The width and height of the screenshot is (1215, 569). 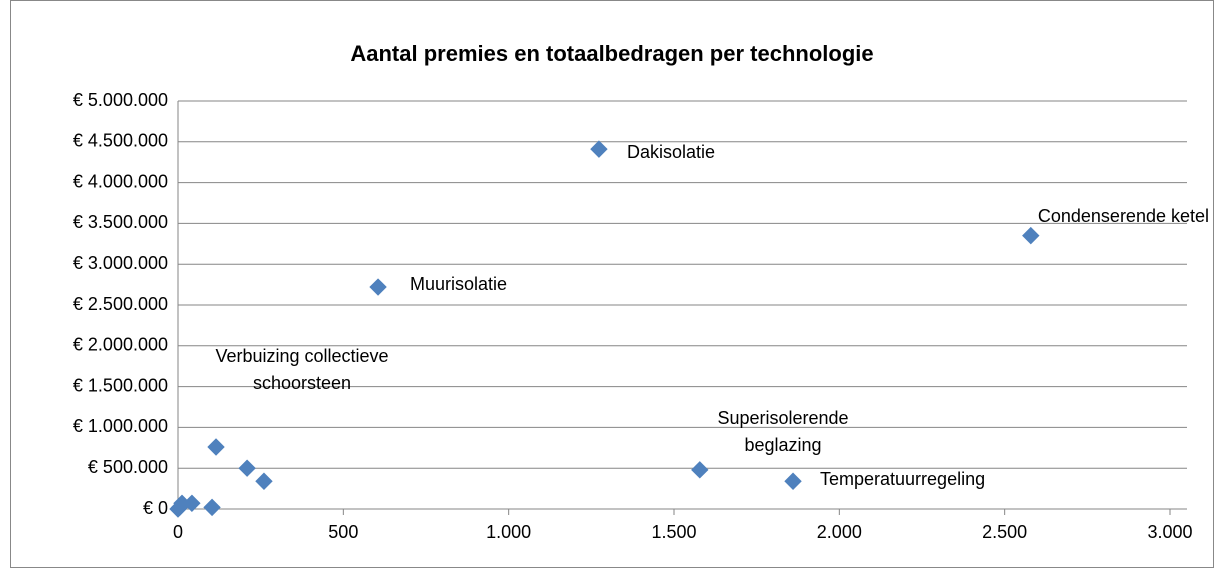 What do you see at coordinates (128, 467) in the screenshot?
I see `y-tick-label: € 500.000` at bounding box center [128, 467].